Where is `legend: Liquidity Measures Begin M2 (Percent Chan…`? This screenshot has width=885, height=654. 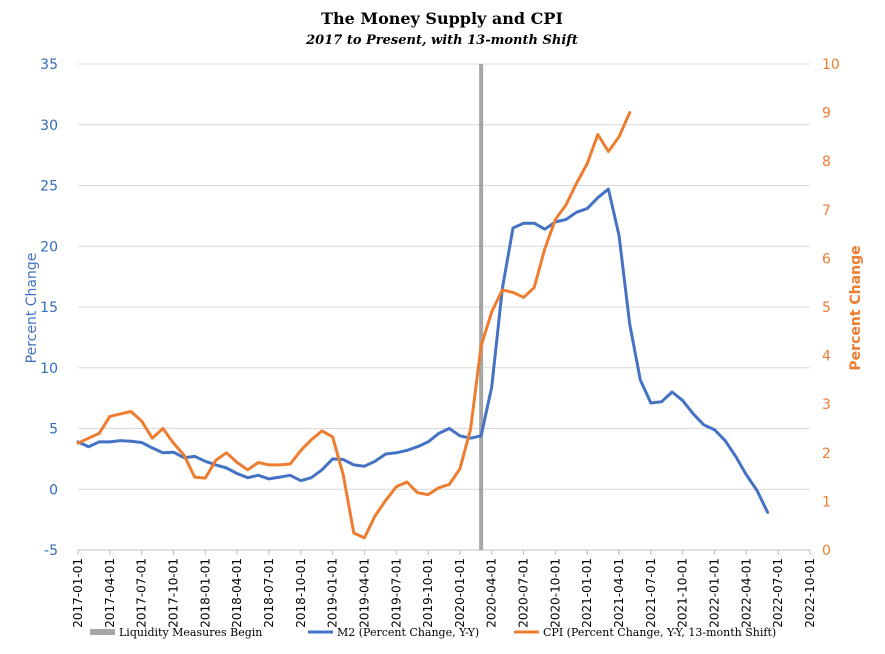
legend: Liquidity Measures Begin M2 (Percent Chan… is located at coordinates (433, 632).